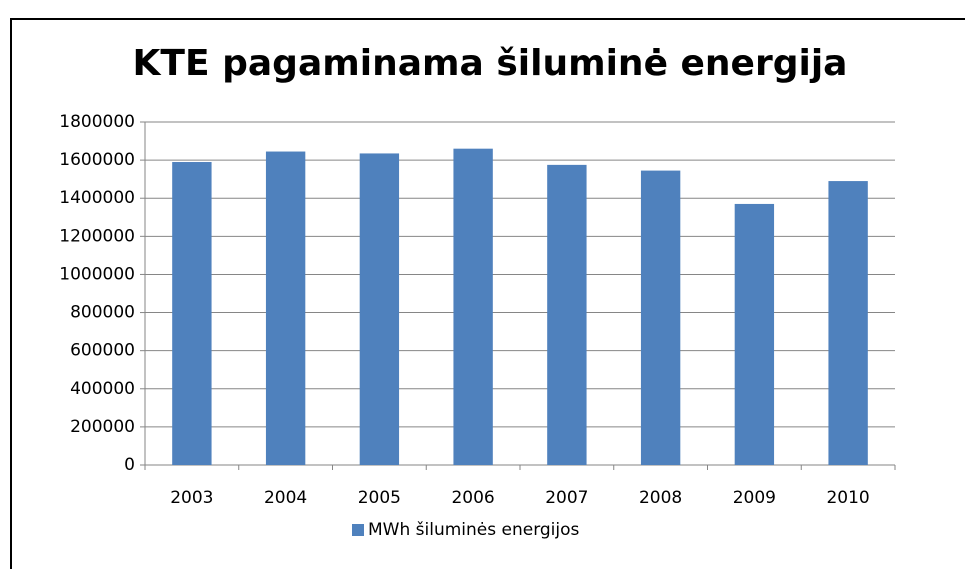  I want to click on legend-swatch, so click(358, 530).